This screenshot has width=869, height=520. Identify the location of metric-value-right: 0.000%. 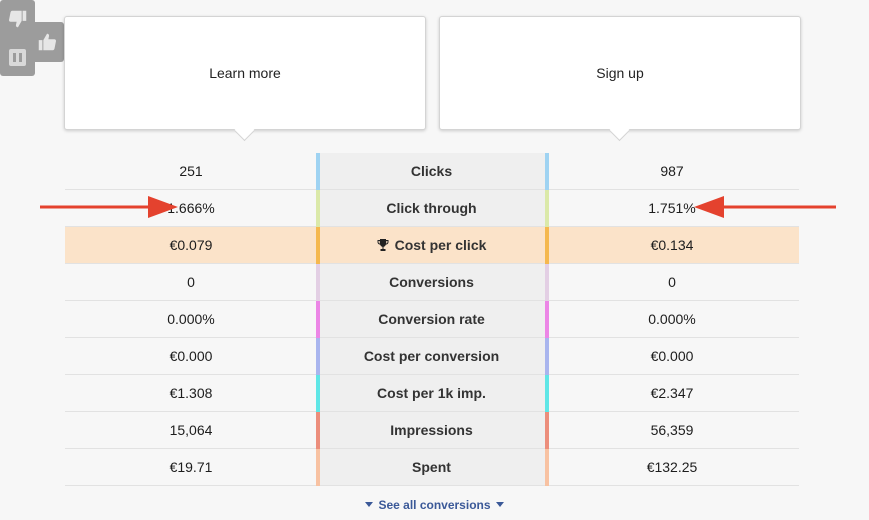
(672, 319).